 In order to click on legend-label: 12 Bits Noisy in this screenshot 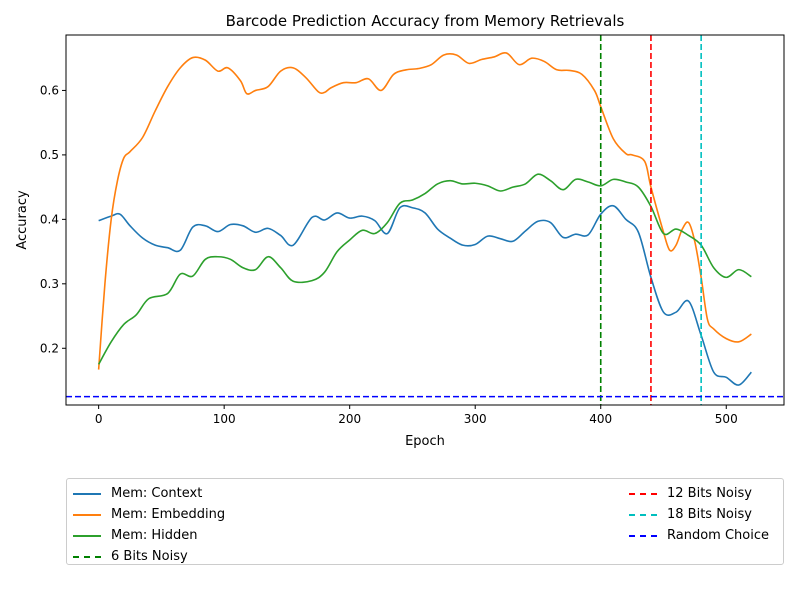, I will do `click(709, 493)`.